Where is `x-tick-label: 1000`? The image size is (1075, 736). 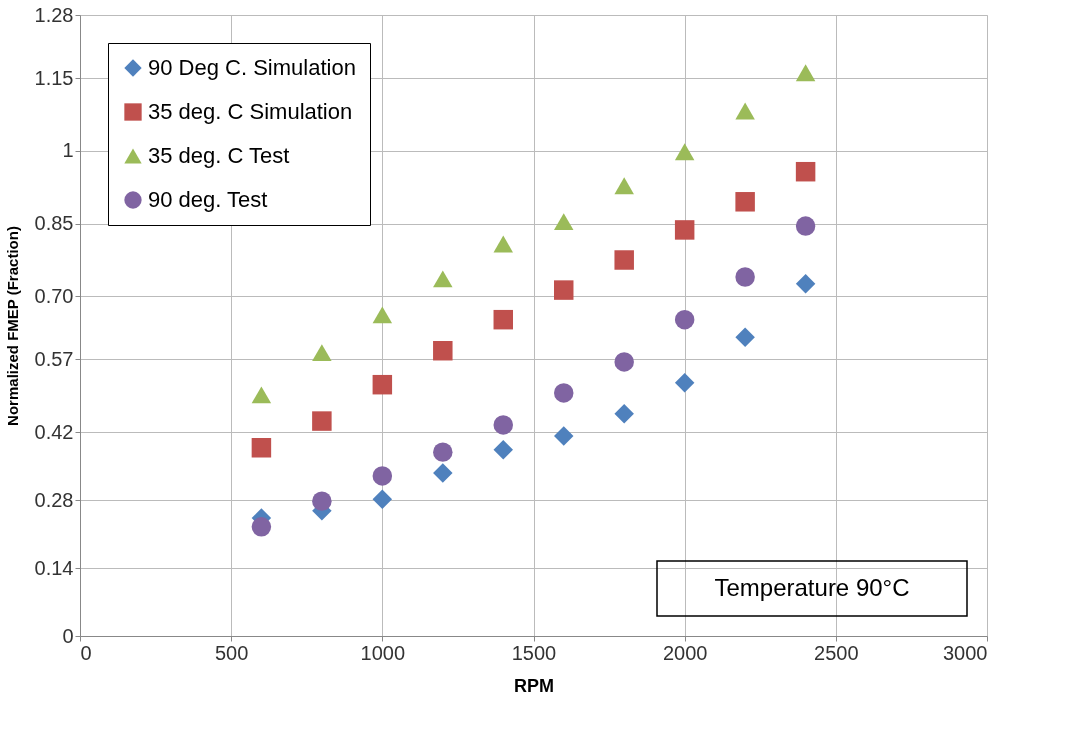
x-tick-label: 1000 is located at coordinates (383, 652).